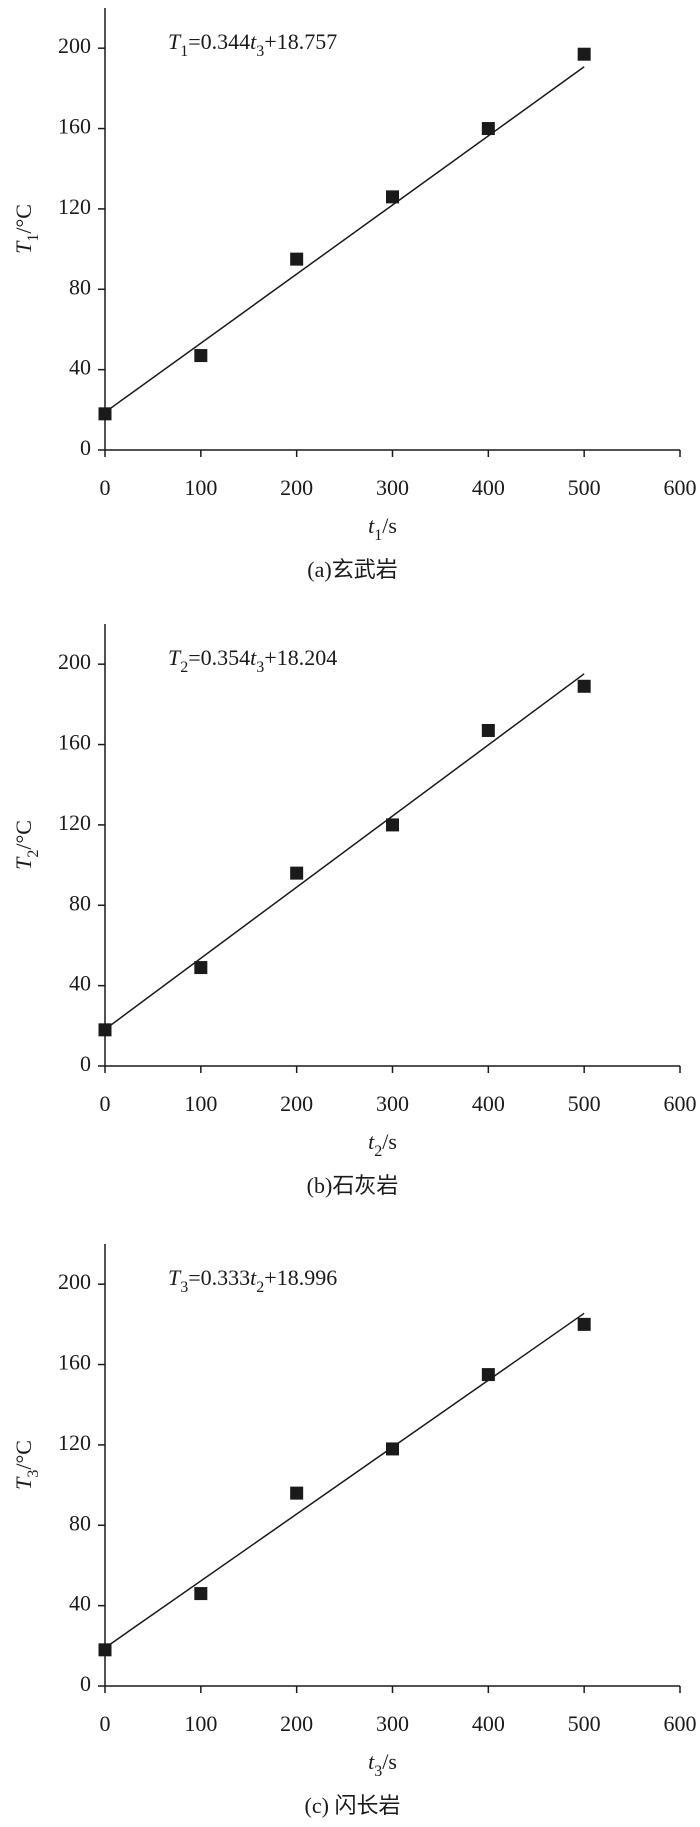 The image size is (700, 1827). Describe the element at coordinates (26, 229) in the screenshot. I see `y-axis-label: T1/°C` at that location.